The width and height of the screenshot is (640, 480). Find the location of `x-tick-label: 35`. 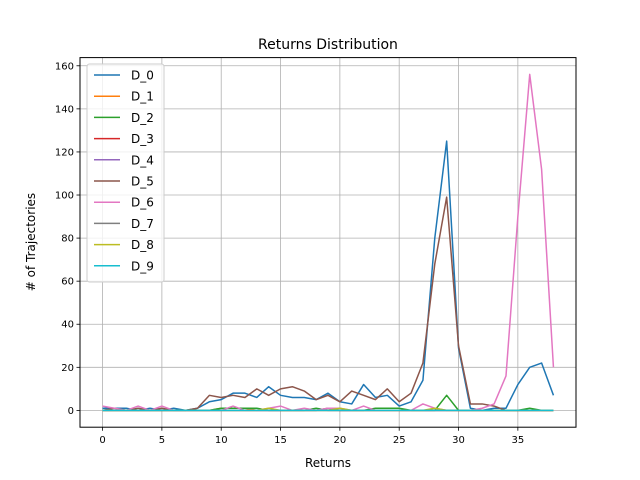

x-tick-label: 35 is located at coordinates (517, 440).